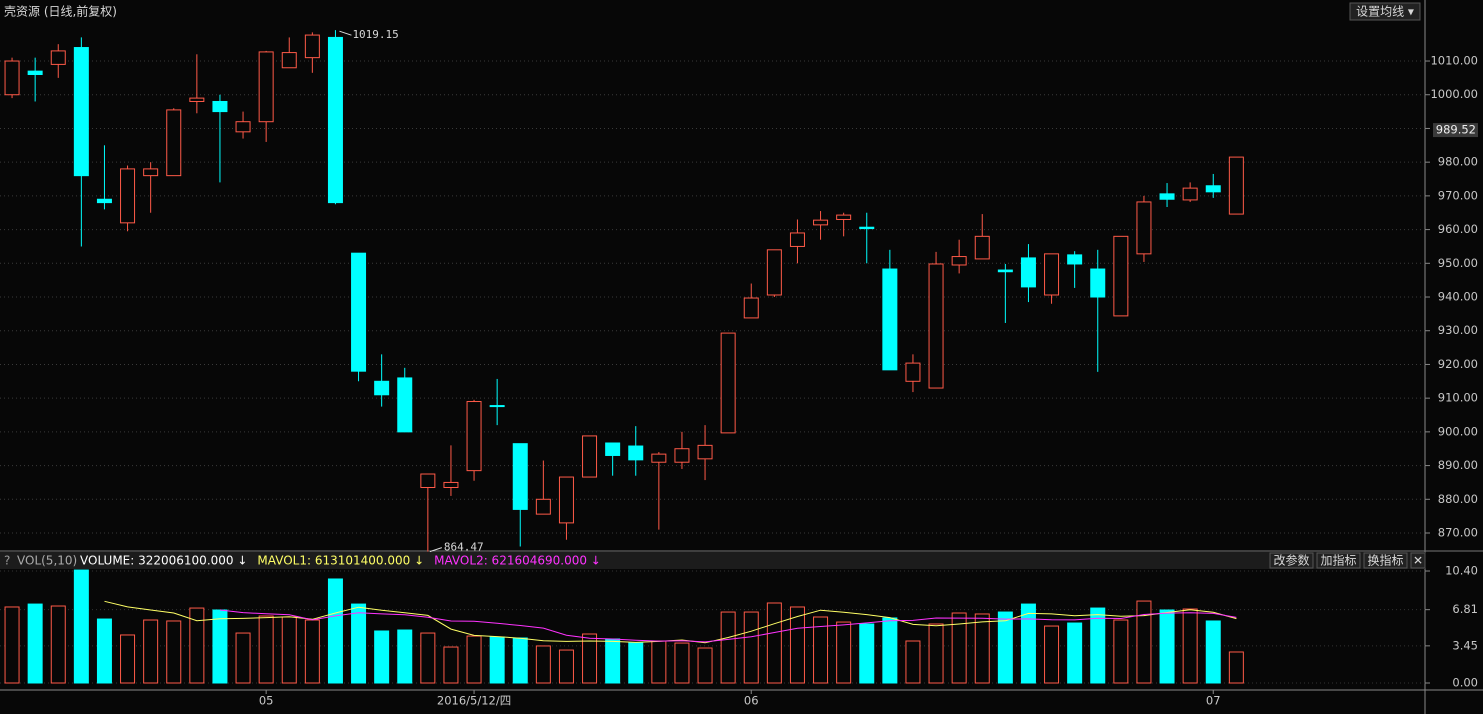  I want to click on help: ?, so click(7, 561).